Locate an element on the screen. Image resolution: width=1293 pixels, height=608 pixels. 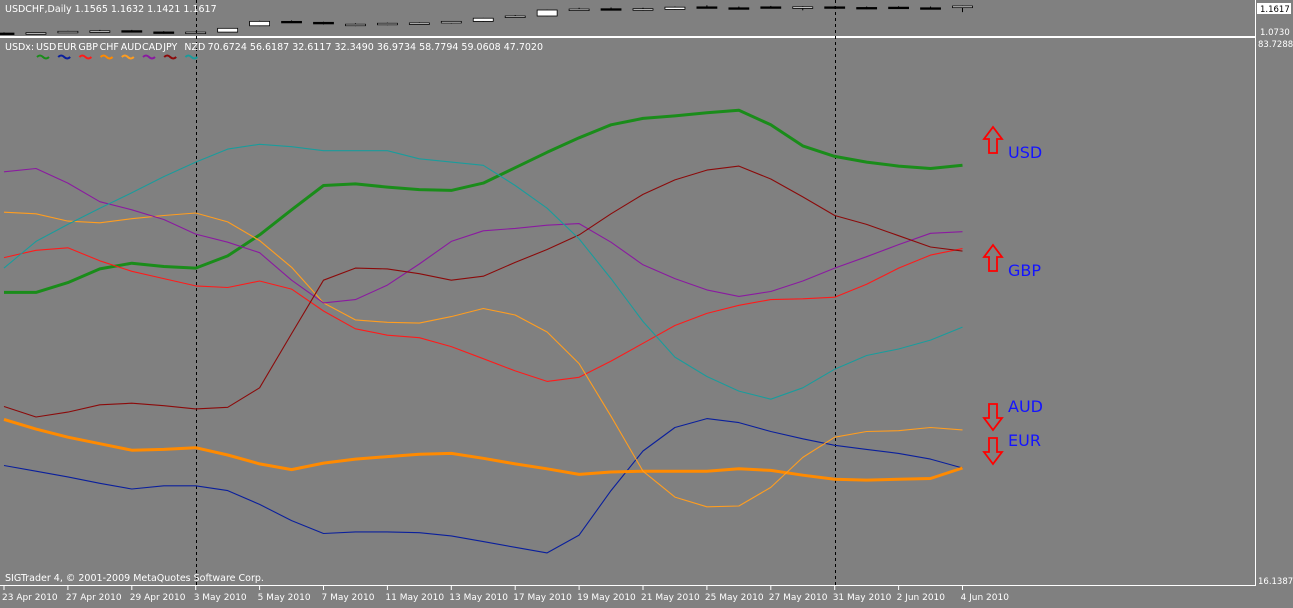
legend-swatch-jpy is located at coordinates (170, 57).